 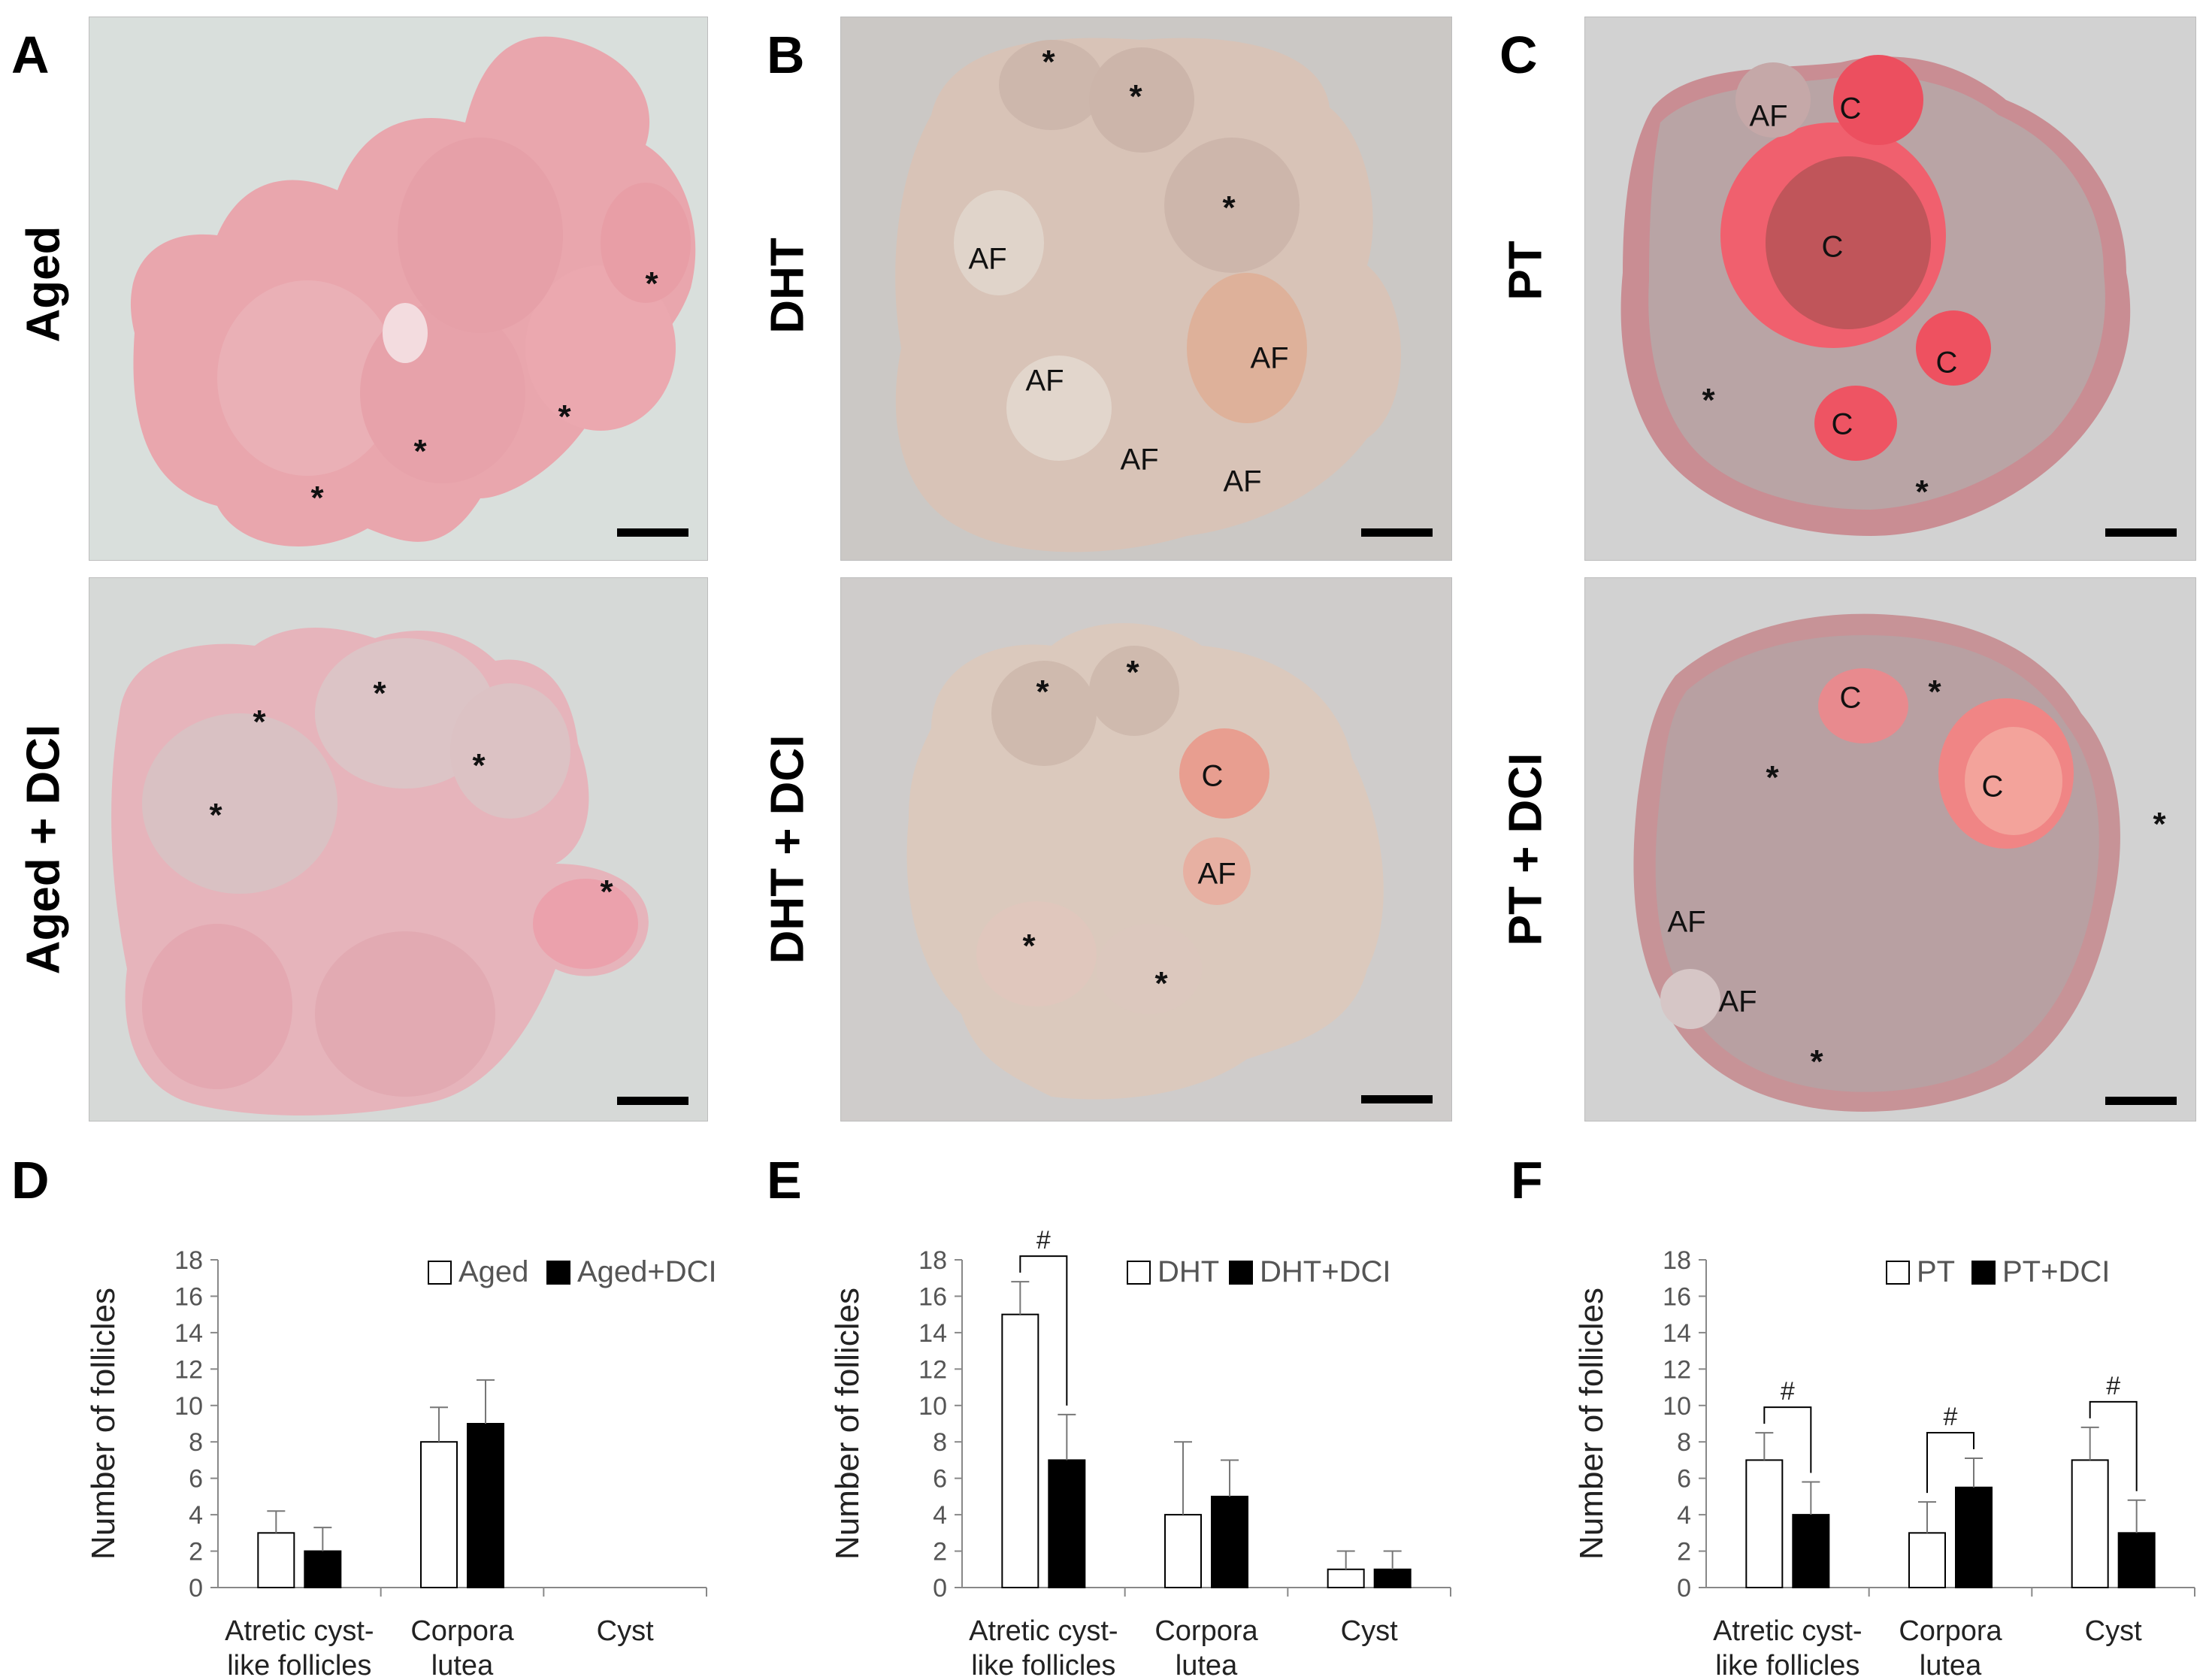 What do you see at coordinates (786, 55) in the screenshot?
I see `panel-letter-b: B` at bounding box center [786, 55].